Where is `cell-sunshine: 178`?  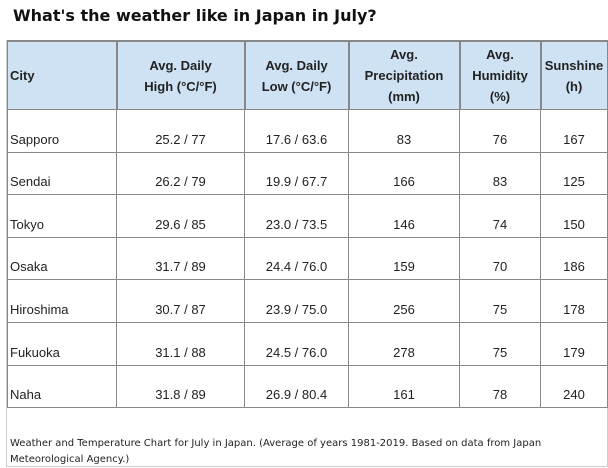
cell-sunshine: 178 is located at coordinates (574, 301).